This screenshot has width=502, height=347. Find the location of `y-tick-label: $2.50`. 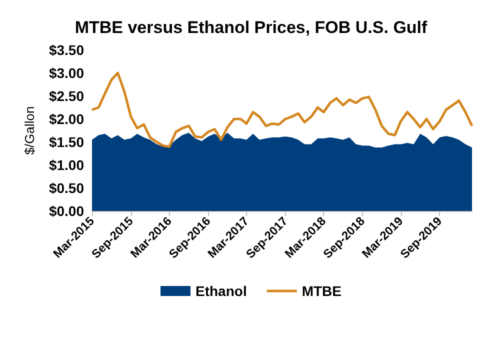

y-tick-label: $2.50 is located at coordinates (66, 96).